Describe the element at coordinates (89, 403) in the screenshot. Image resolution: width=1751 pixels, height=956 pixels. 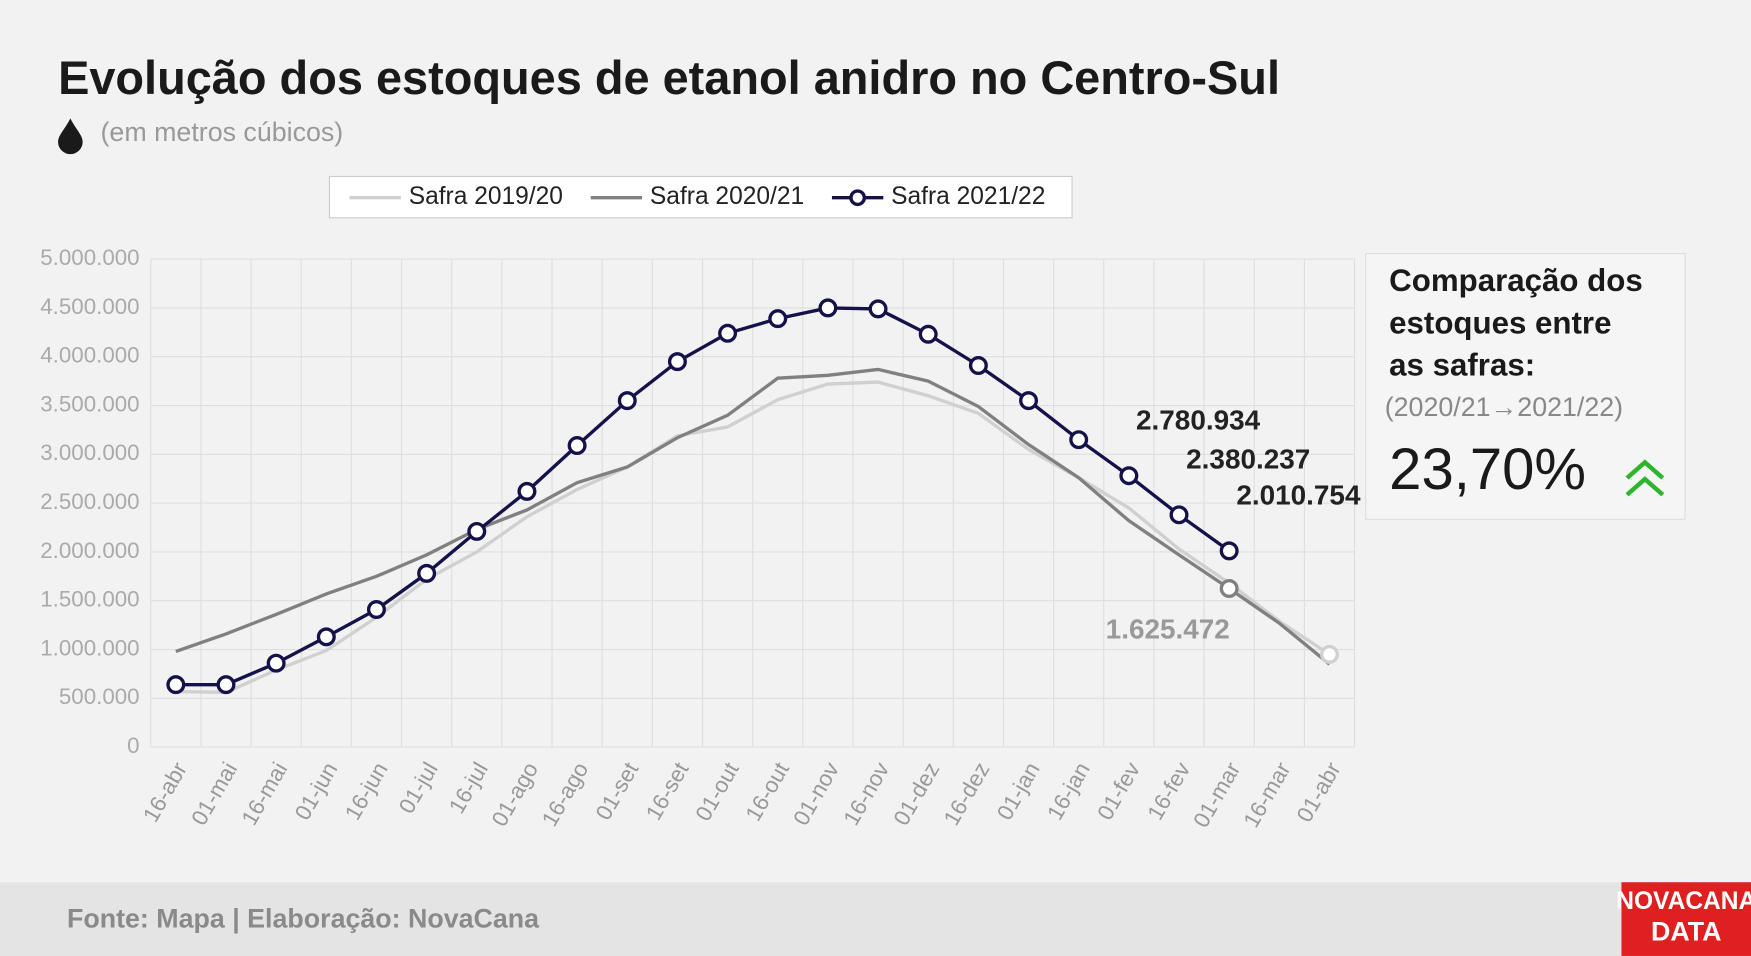
I see `y-tick-label: 3.500.000` at that location.